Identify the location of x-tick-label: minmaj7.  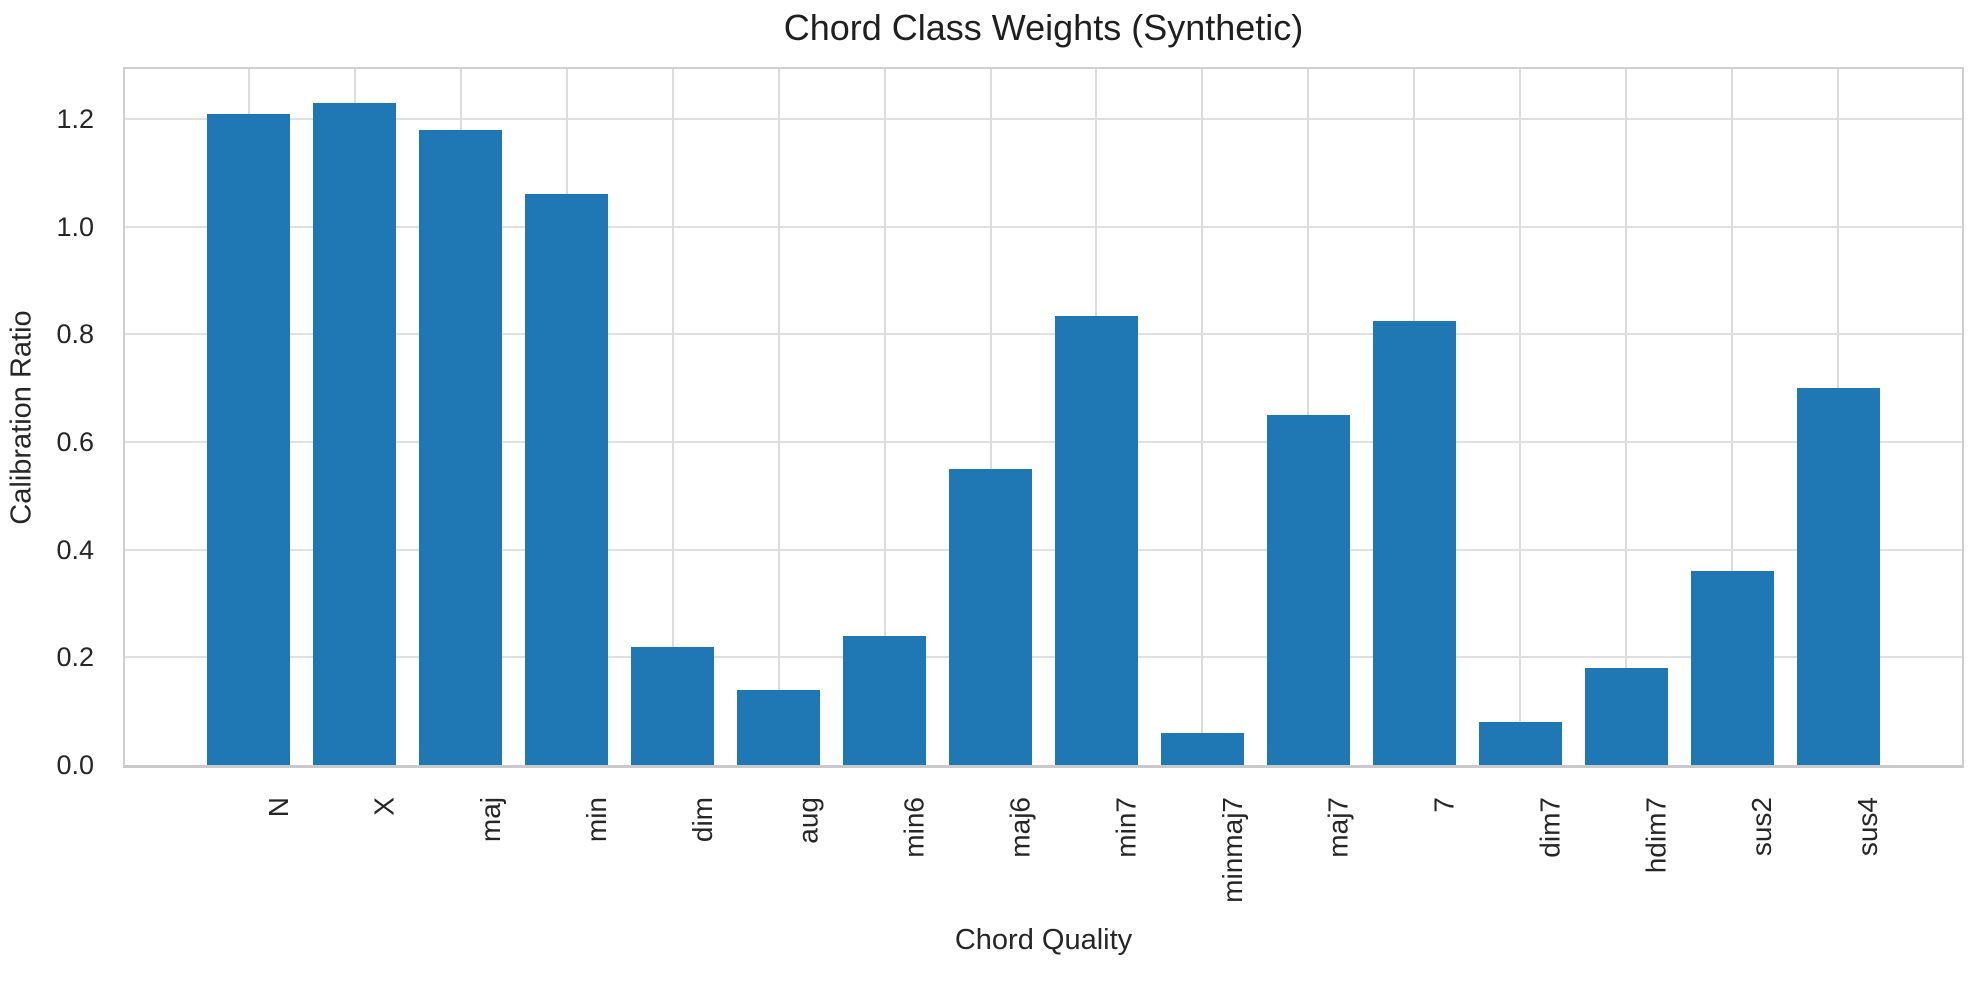
(1232, 850).